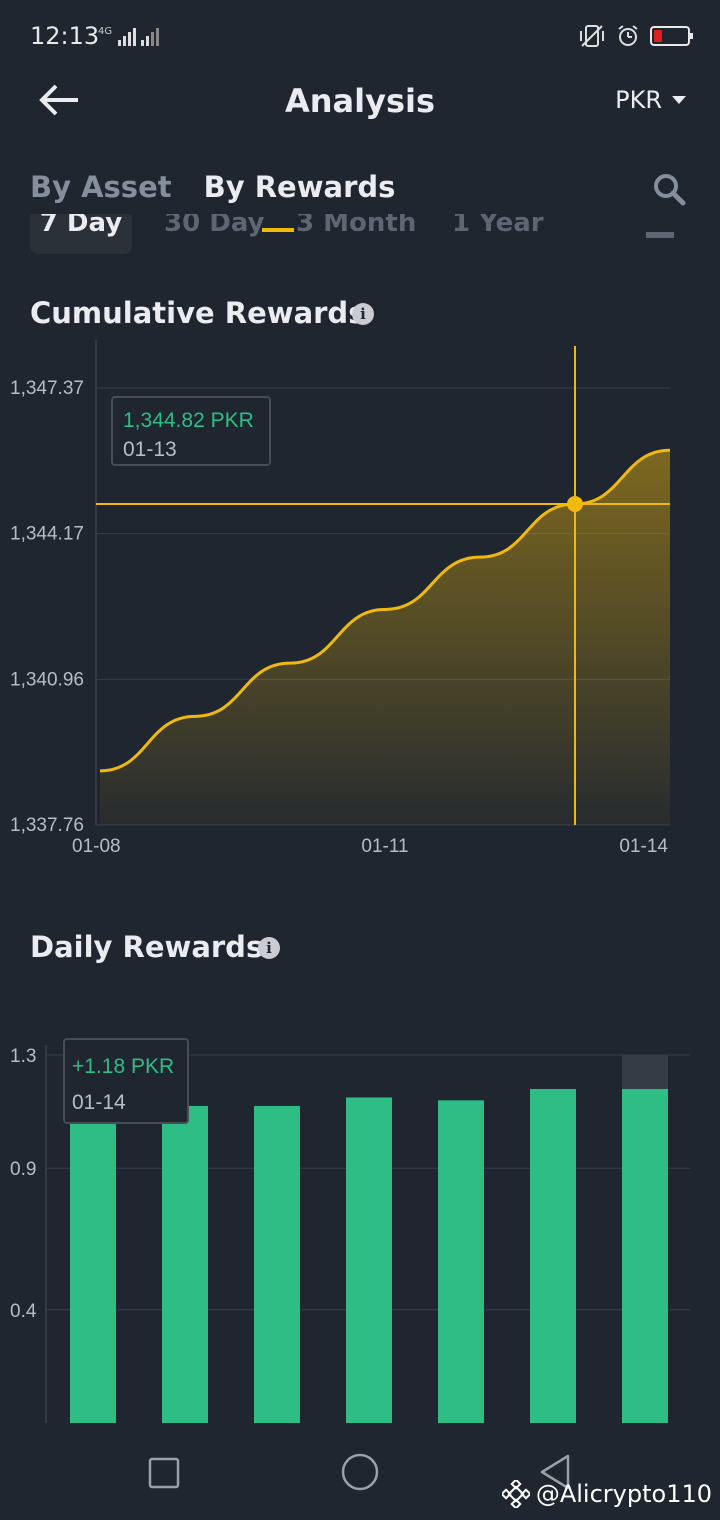  I want to click on back-arrow-icon, so click(60, 100).